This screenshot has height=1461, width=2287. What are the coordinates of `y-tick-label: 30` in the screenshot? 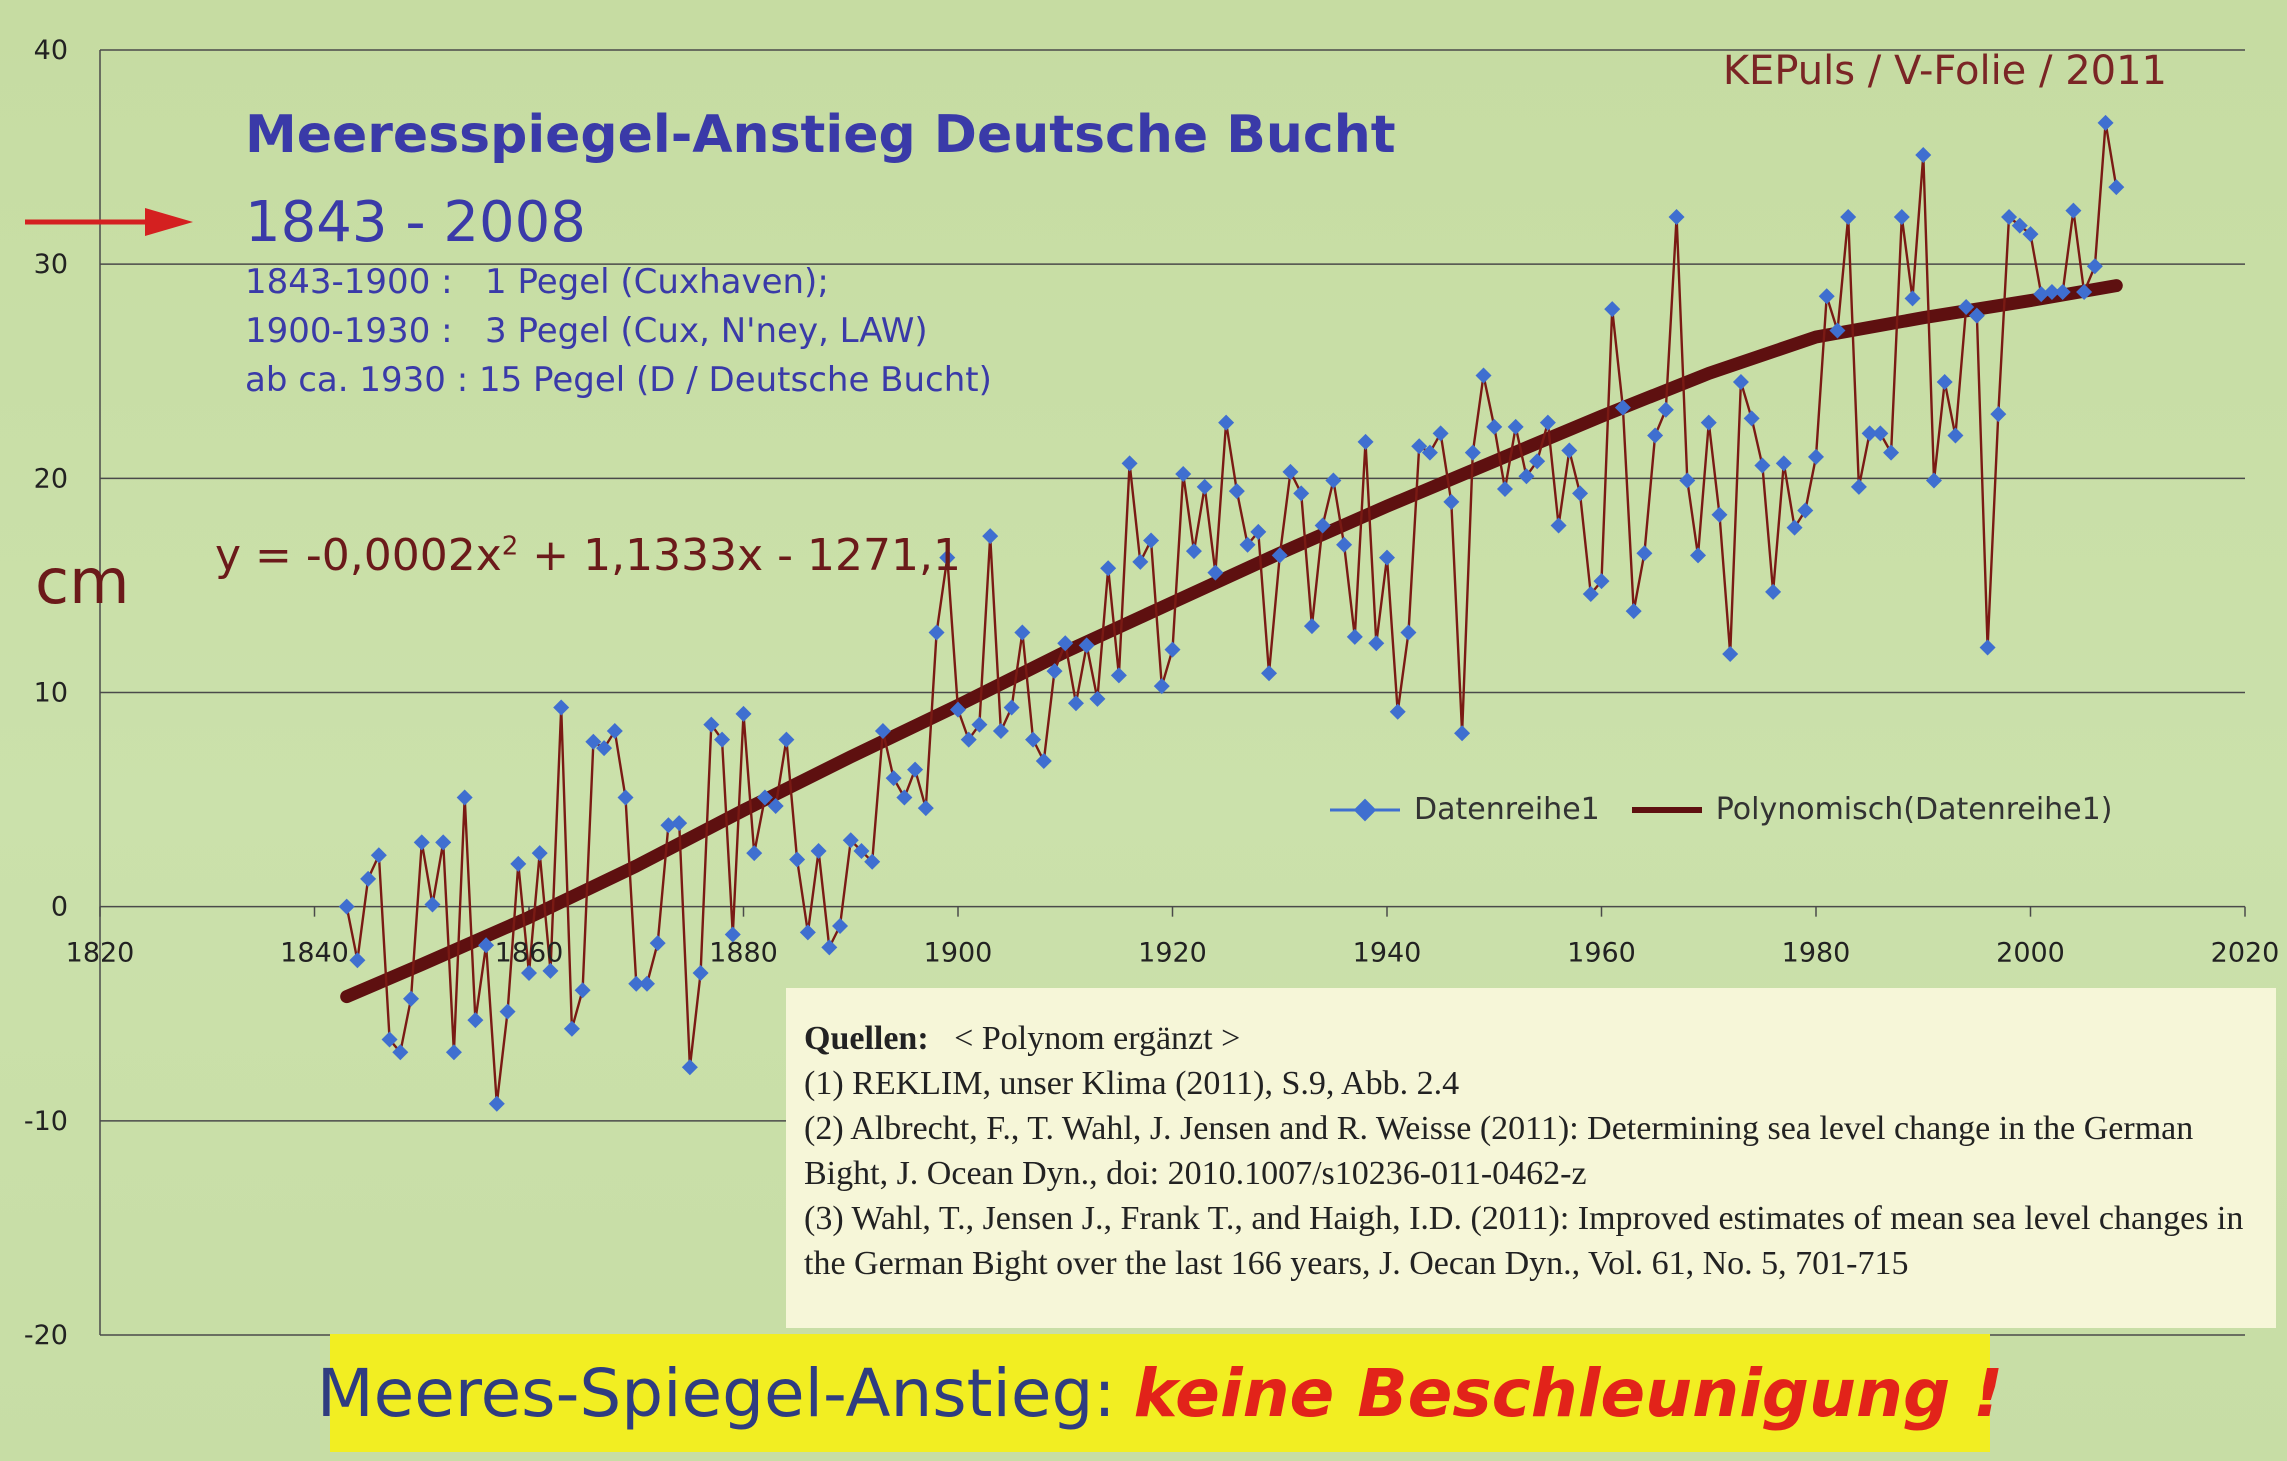 It's located at (51, 264).